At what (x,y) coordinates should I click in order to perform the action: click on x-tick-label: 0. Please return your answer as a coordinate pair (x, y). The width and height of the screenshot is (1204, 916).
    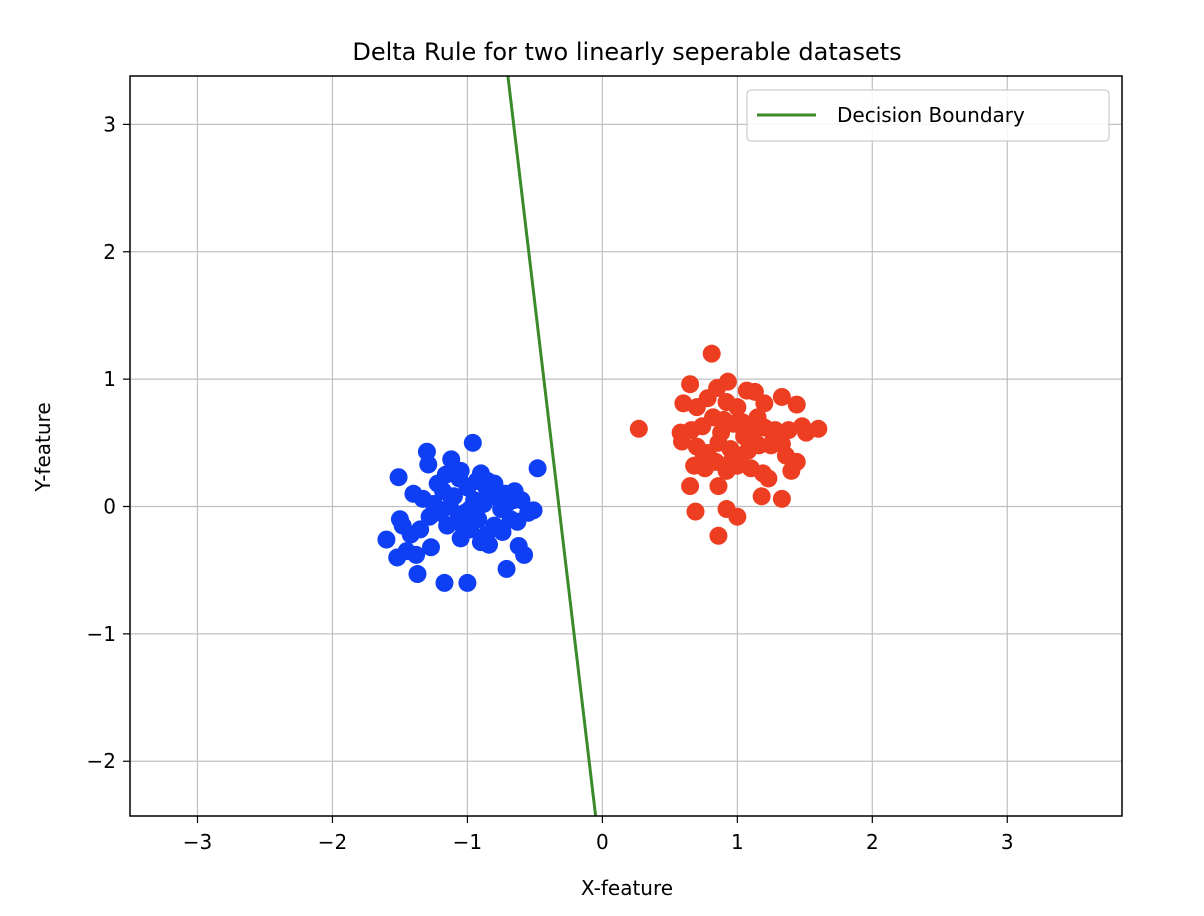
    Looking at the image, I should click on (602, 842).